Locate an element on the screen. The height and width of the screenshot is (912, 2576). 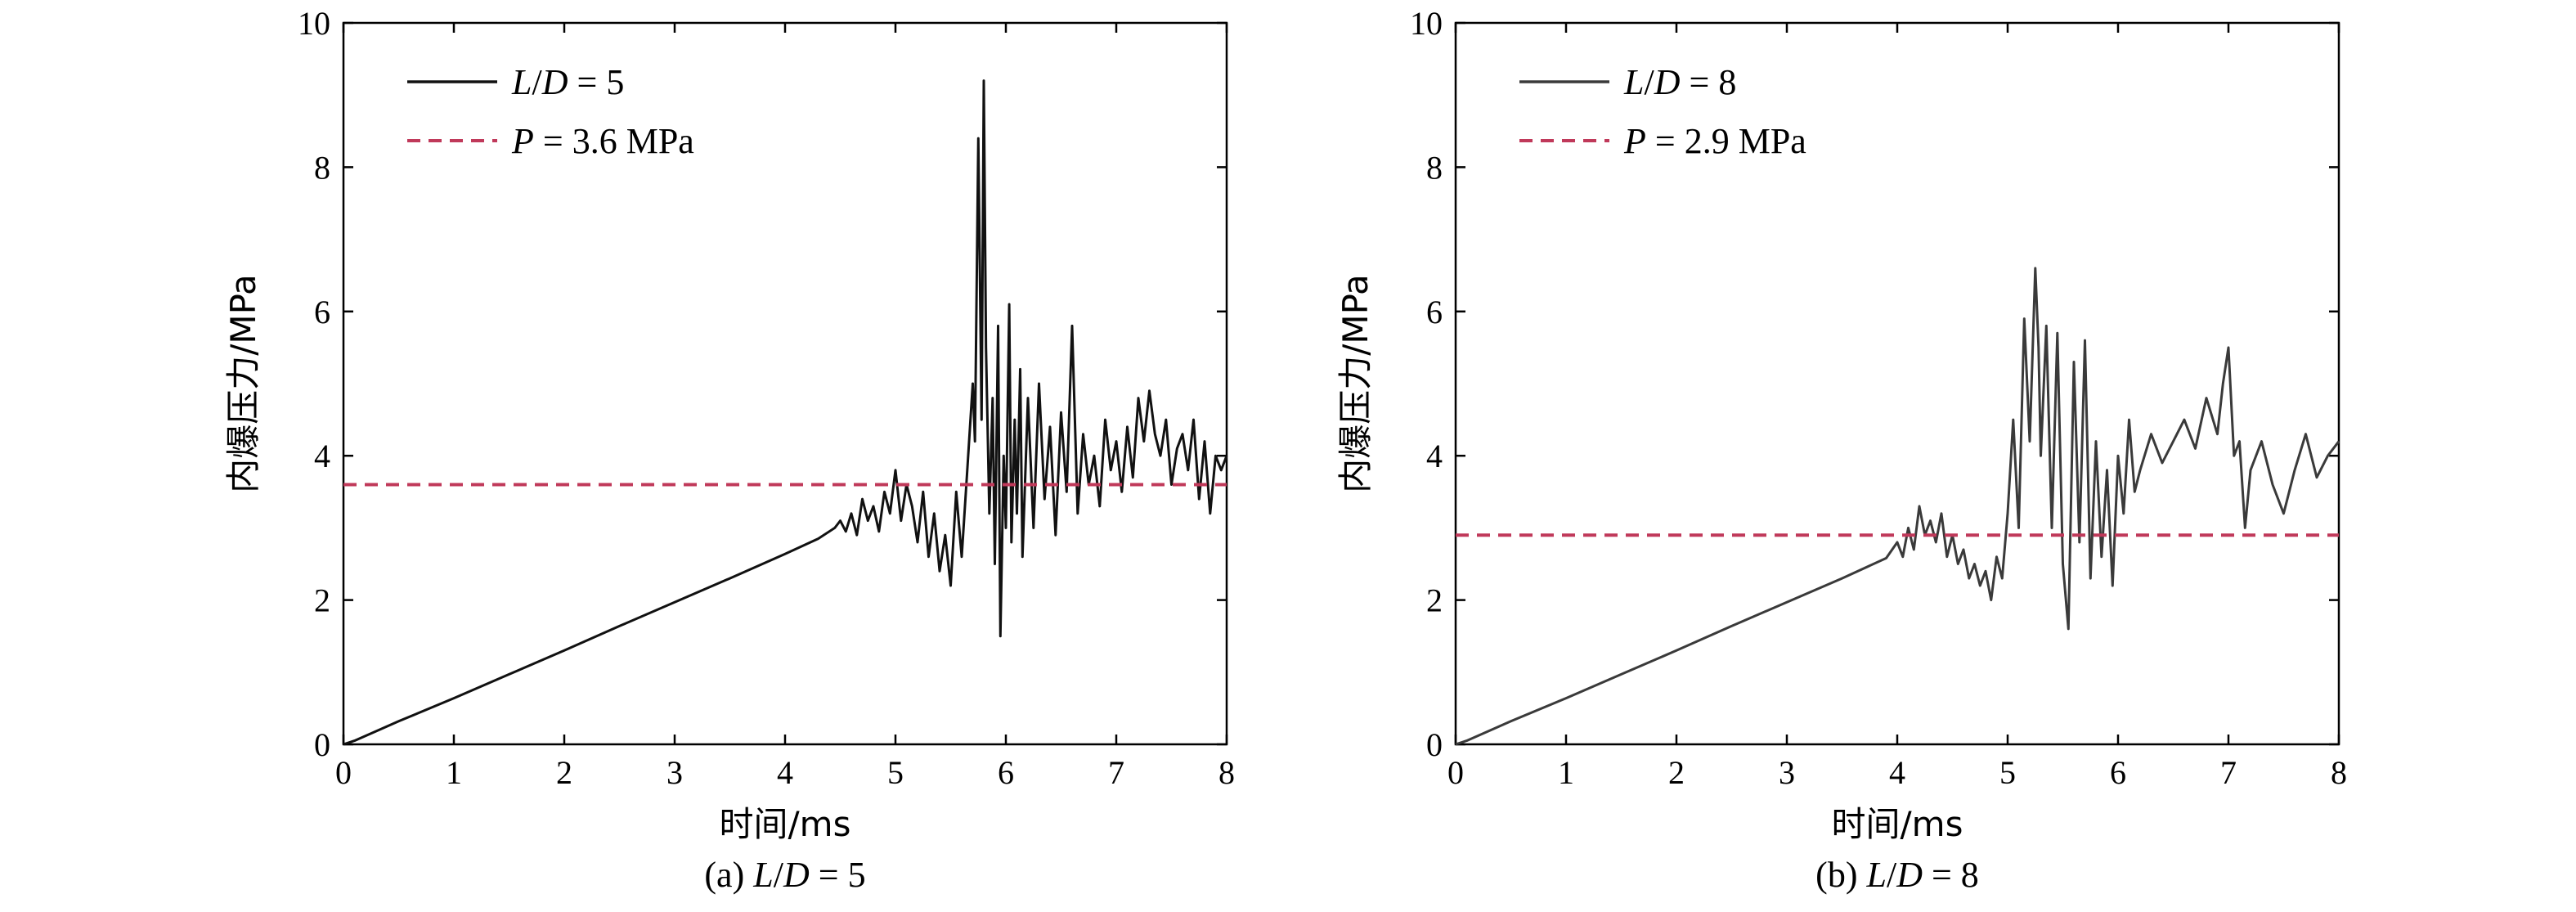
text-part: (b) is located at coordinates (1840, 875).